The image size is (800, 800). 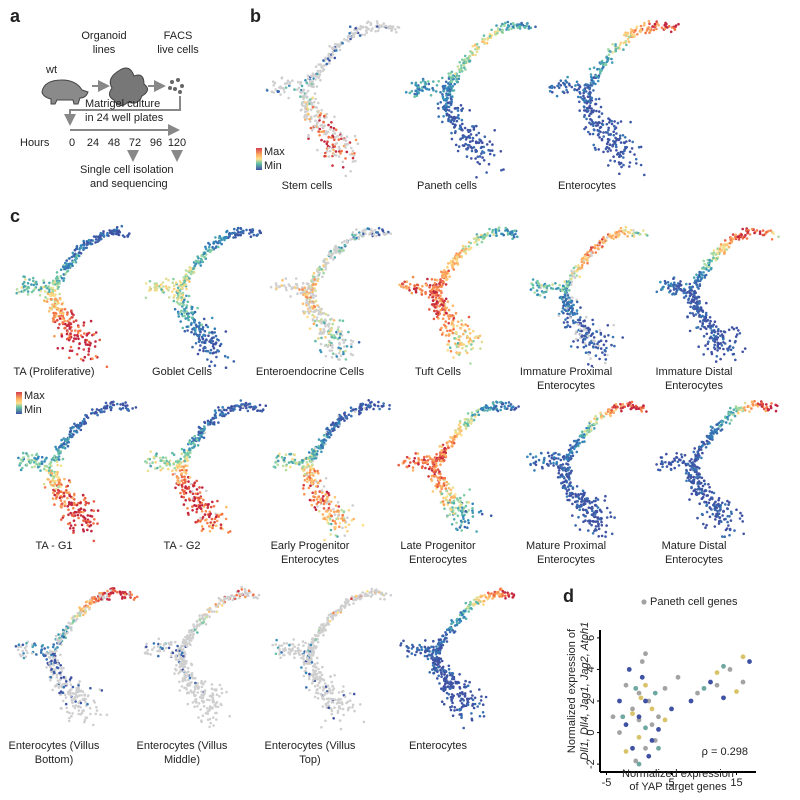 I want to click on hour-label: 120, so click(x=177, y=143).